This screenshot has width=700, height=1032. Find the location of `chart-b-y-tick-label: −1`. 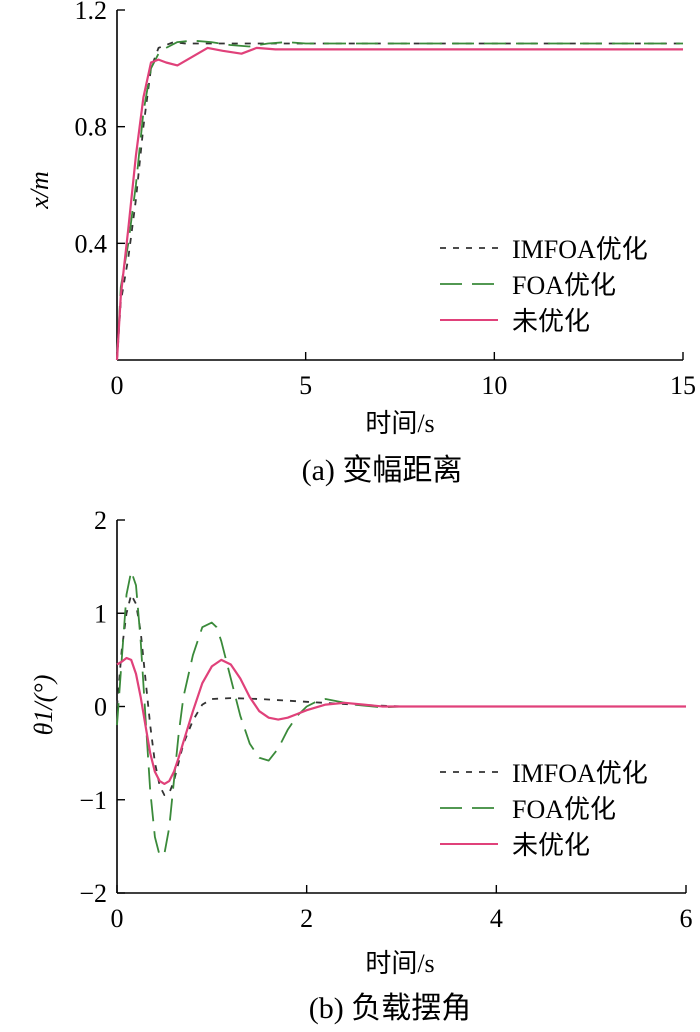

chart-b-y-tick-label: −1 is located at coordinates (93, 800).